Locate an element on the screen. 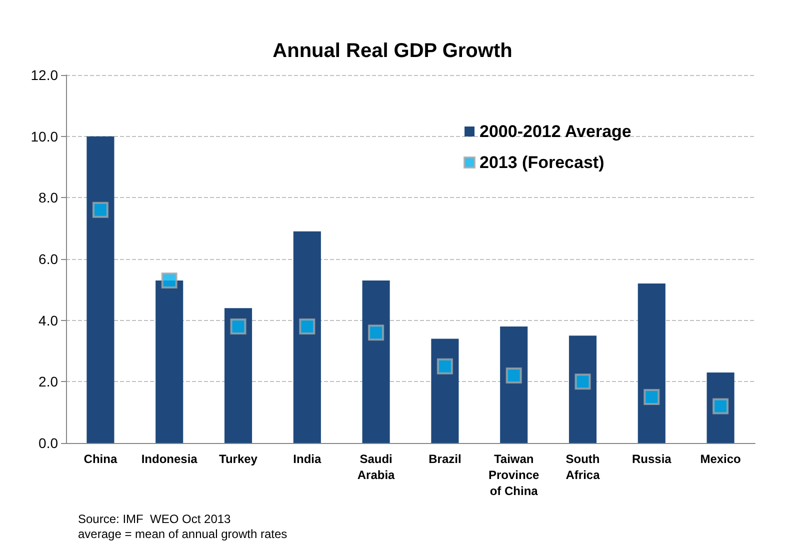 This screenshot has height=551, width=785. legend-label: 2000-2012 Average is located at coordinates (556, 131).